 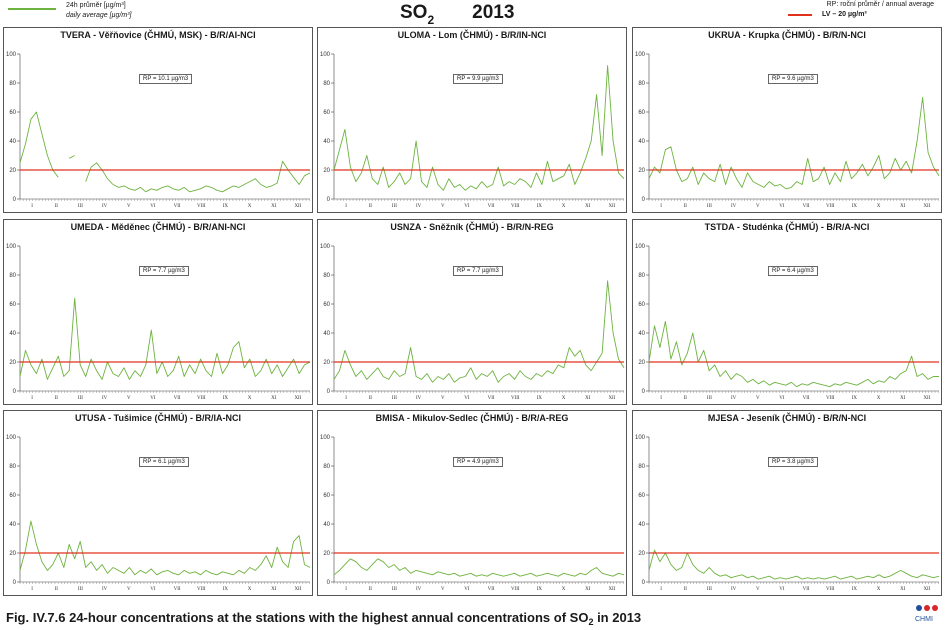 I want to click on limit-legend-label: LV – 20 µg/m³, so click(x=844, y=14).